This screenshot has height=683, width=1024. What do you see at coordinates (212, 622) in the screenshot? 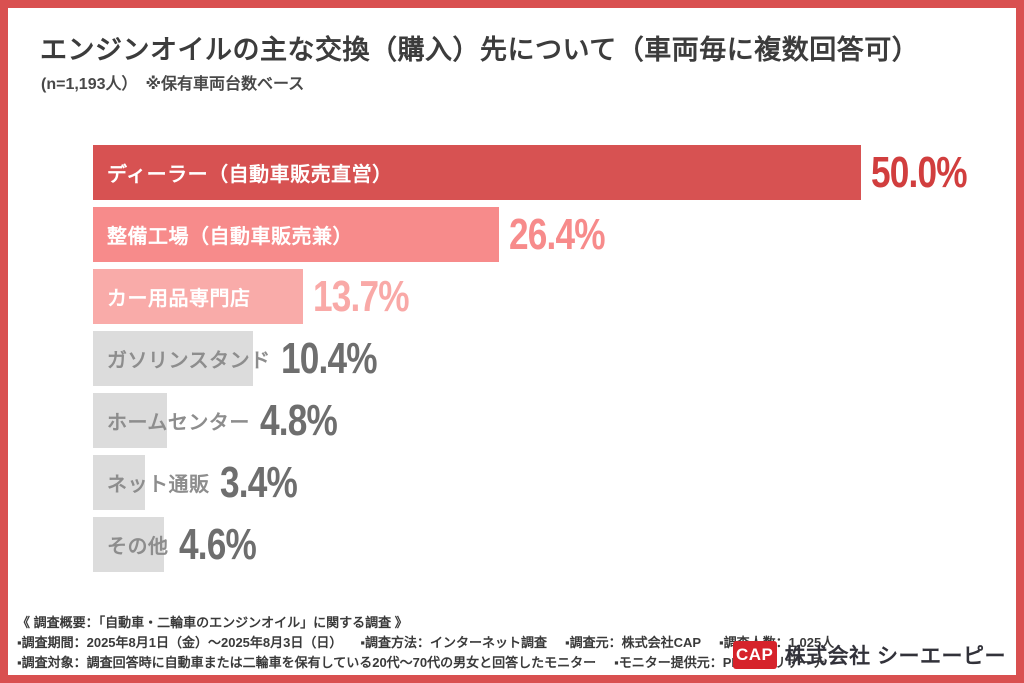
I see `survey-overview-heading: 《 調査概要：「自動車・二輪車のエンジンオイル」に関する調査 》` at bounding box center [212, 622].